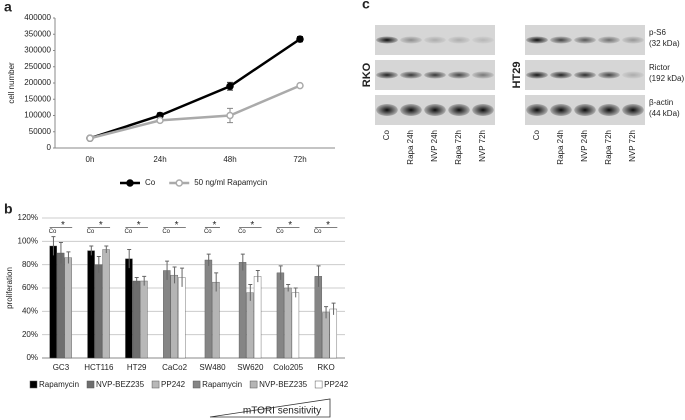  Describe the element at coordinates (366, 6) in the screenshot. I see `panel-letter: c` at that location.